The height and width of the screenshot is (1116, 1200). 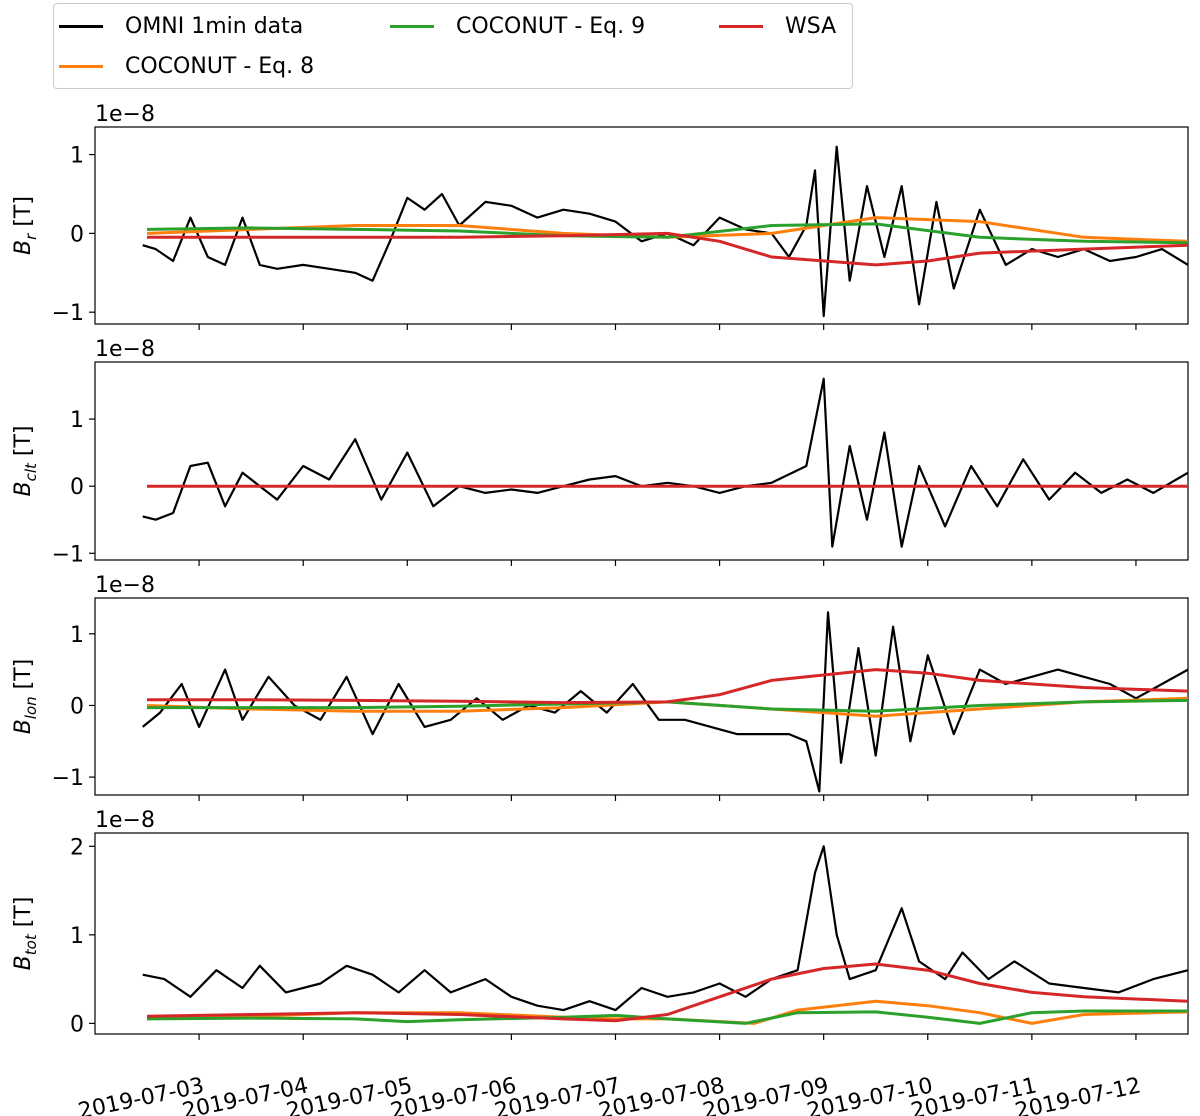 I want to click on y-axis-label: Btot [T], so click(x=25, y=934).